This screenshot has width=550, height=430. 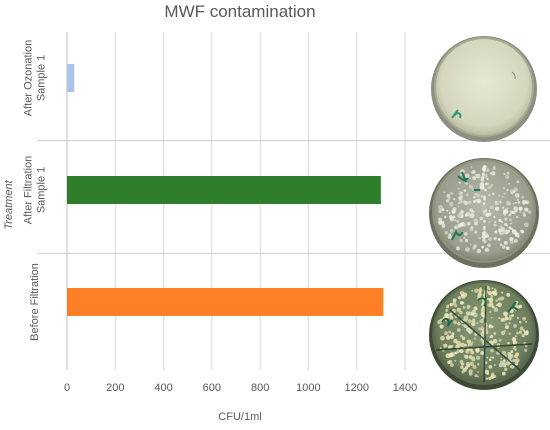 What do you see at coordinates (484, 335) in the screenshot?
I see `heavily-contaminated-petri-dish` at bounding box center [484, 335].